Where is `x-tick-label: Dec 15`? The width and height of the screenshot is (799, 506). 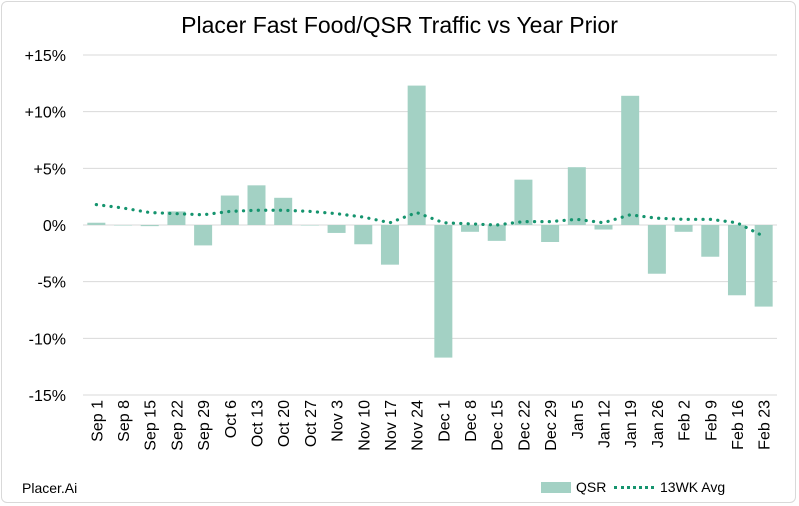
x-tick-label: Dec 15 is located at coordinates (498, 425).